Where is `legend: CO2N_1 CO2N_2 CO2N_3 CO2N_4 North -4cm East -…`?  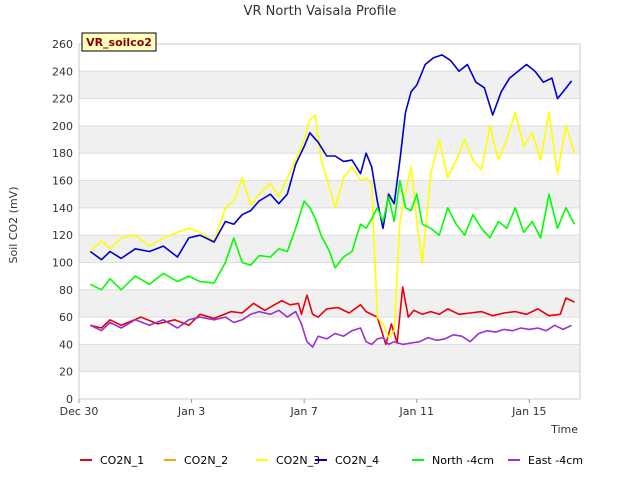 legend: CO2N_1 CO2N_2 CO2N_3 CO2N_4 North -4cm East -… is located at coordinates (331, 460).